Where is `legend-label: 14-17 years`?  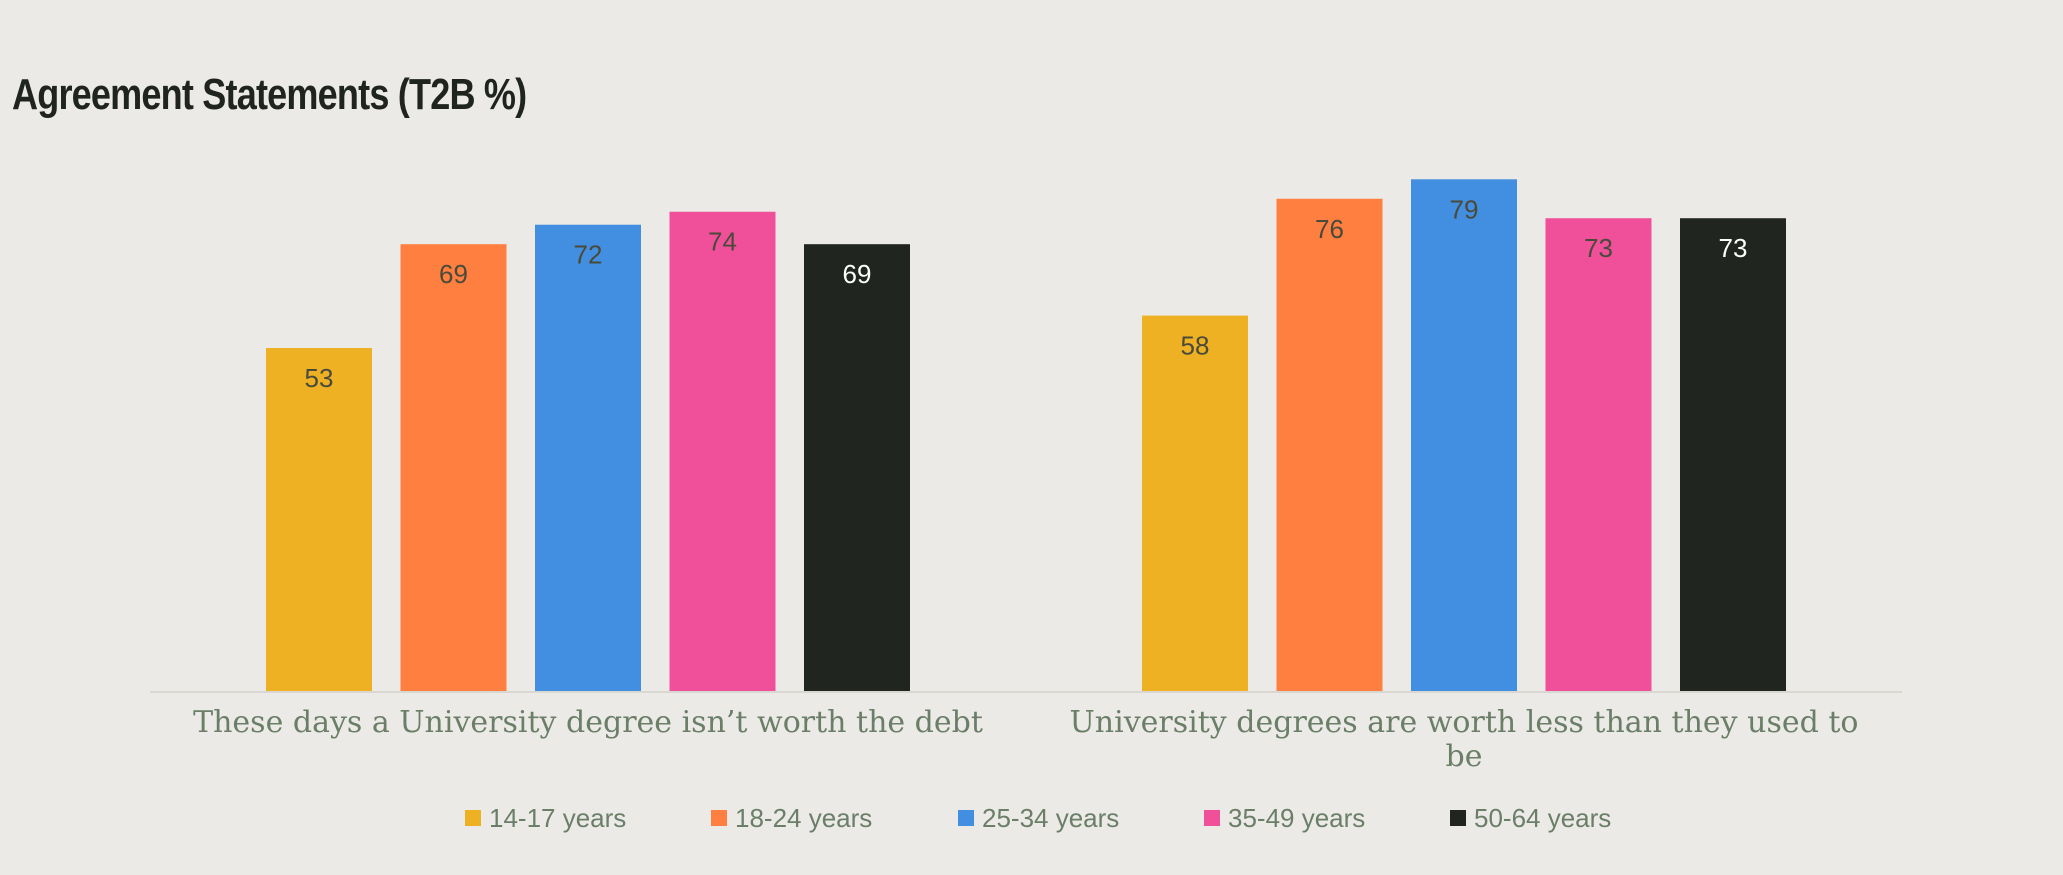 legend-label: 14-17 years is located at coordinates (557, 818).